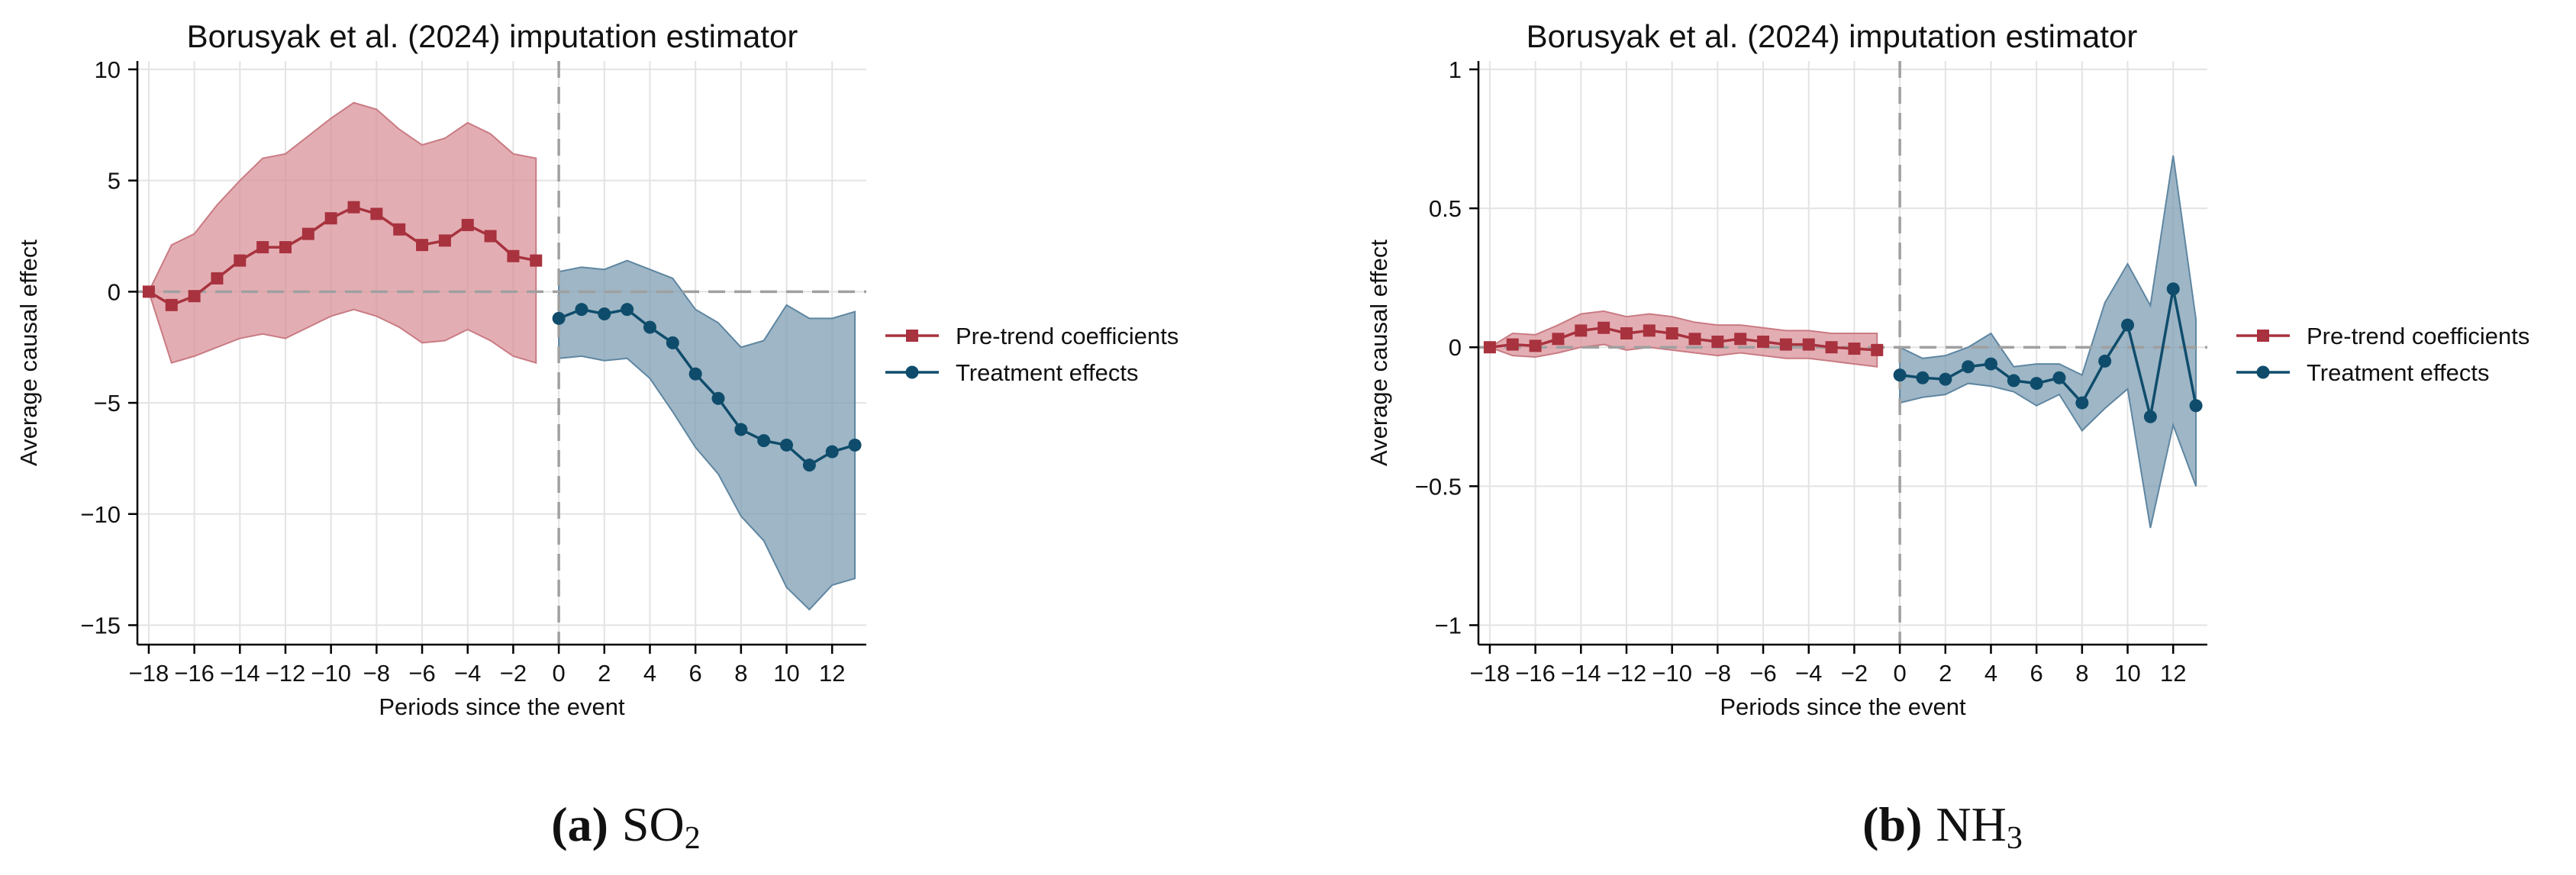 This screenshot has width=2576, height=875. I want to click on x-tick-label: 0, so click(1900, 674).